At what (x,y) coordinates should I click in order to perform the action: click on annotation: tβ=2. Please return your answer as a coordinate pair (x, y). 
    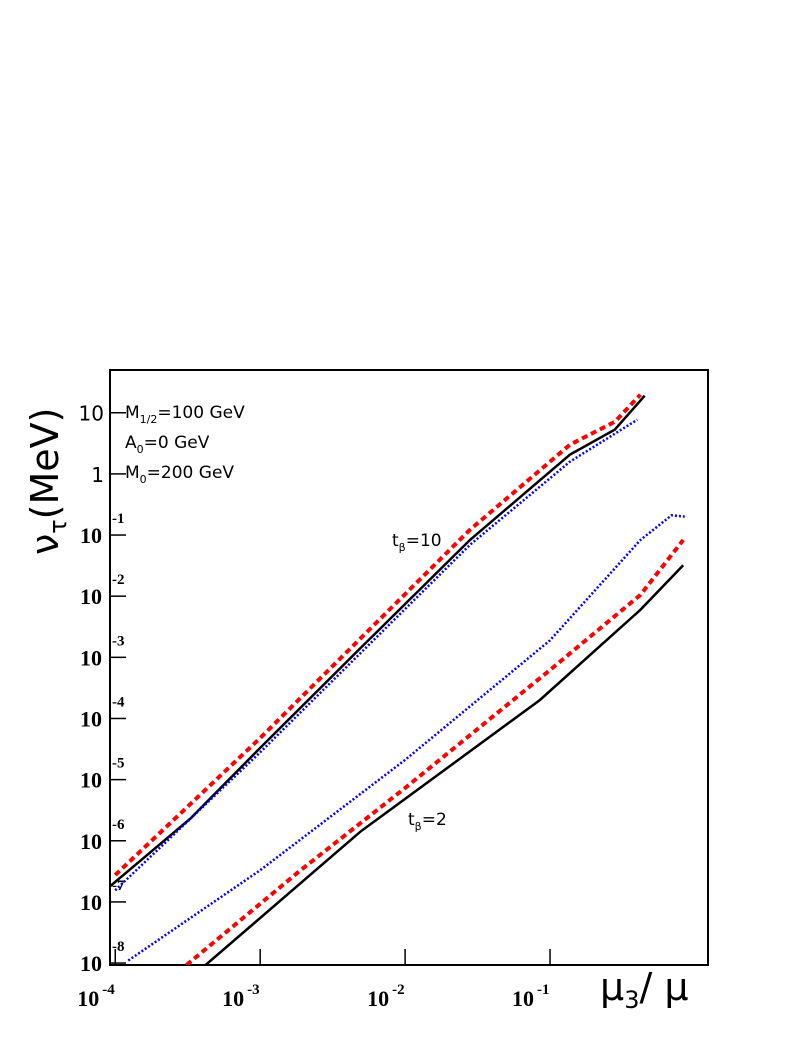
    Looking at the image, I should click on (427, 821).